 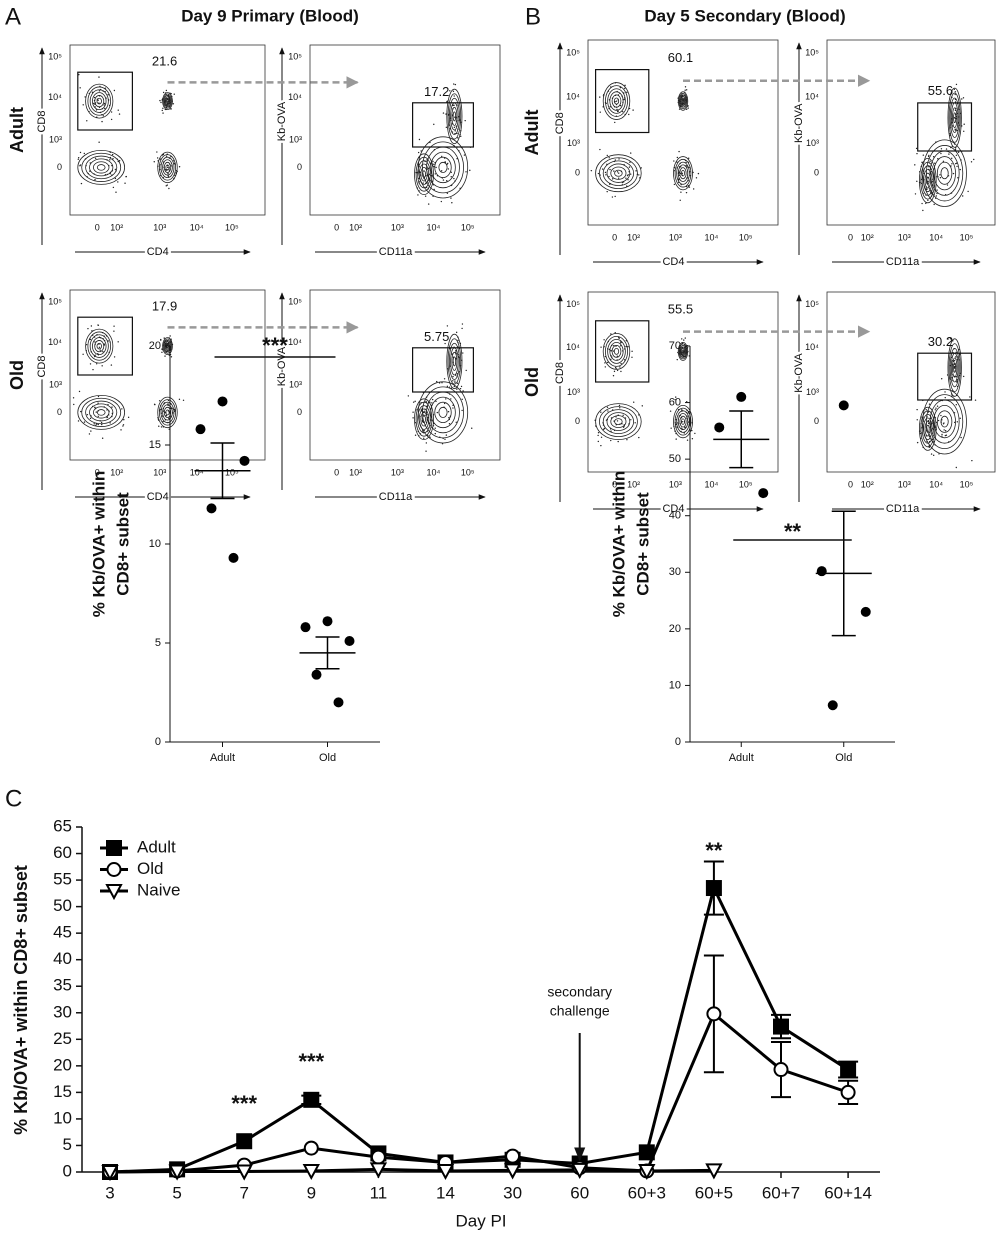 I want to click on y-tick-label: 35, so click(x=62, y=985).